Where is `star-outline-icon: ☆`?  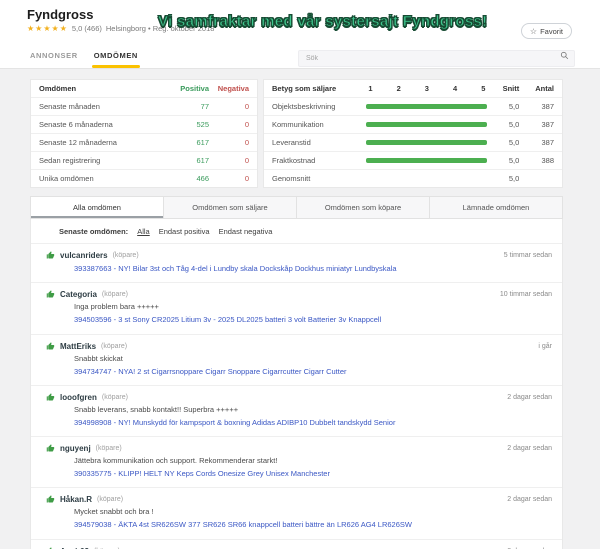
star-outline-icon: ☆ is located at coordinates (533, 31).